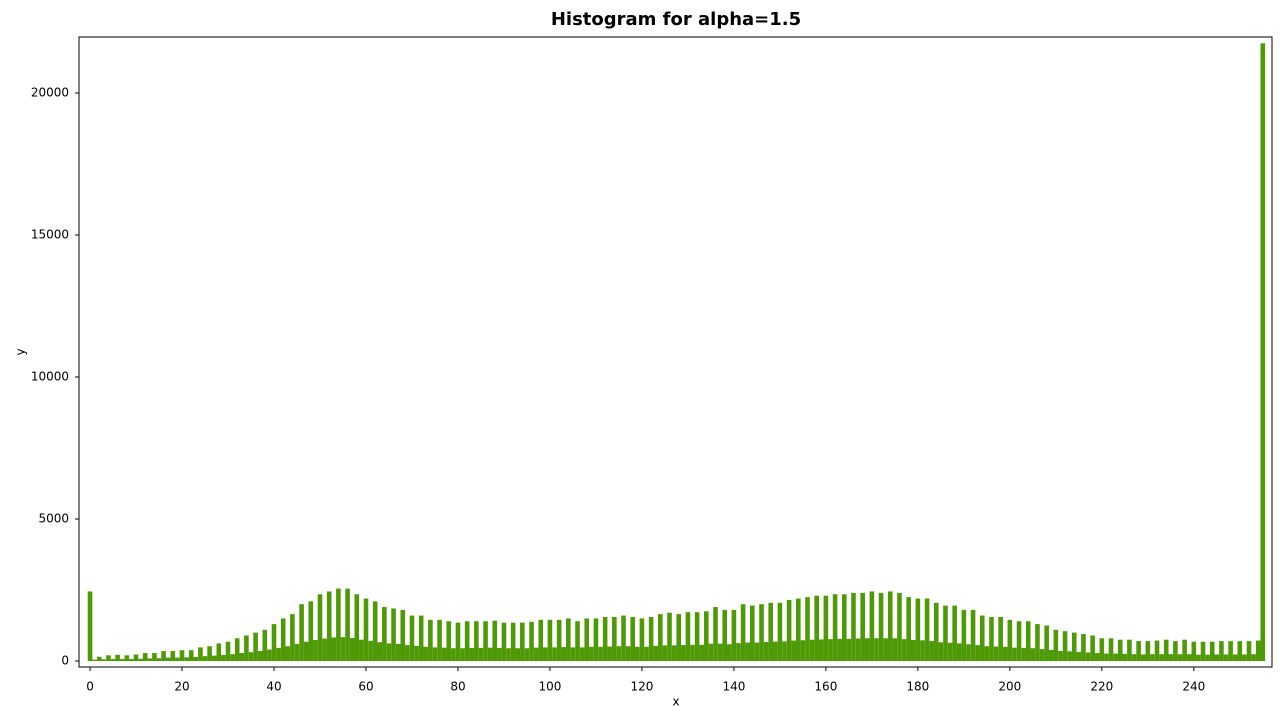  I want to click on x-tick-label: 160, so click(825, 687).